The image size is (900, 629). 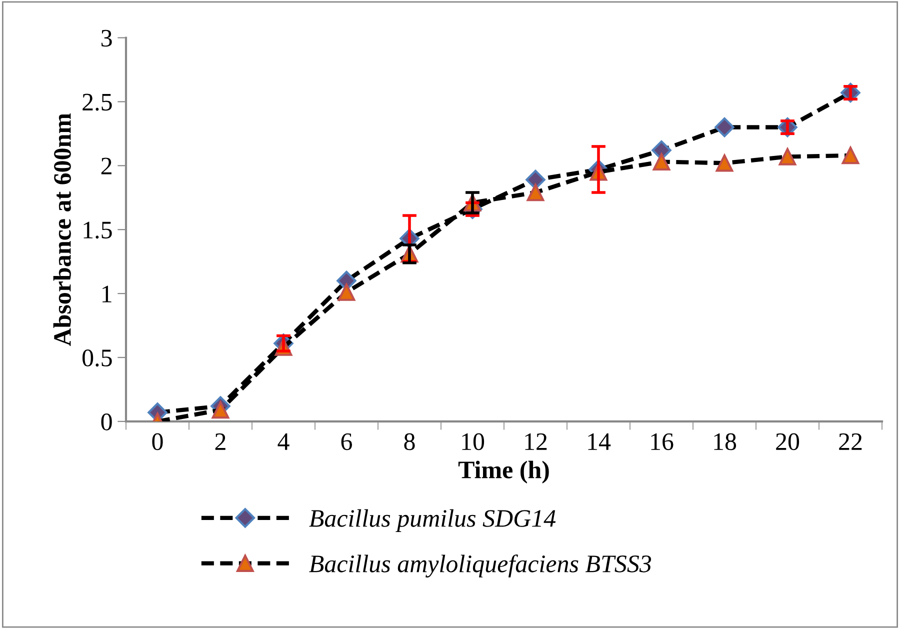 I want to click on x-tick-label: 14, so click(x=599, y=441).